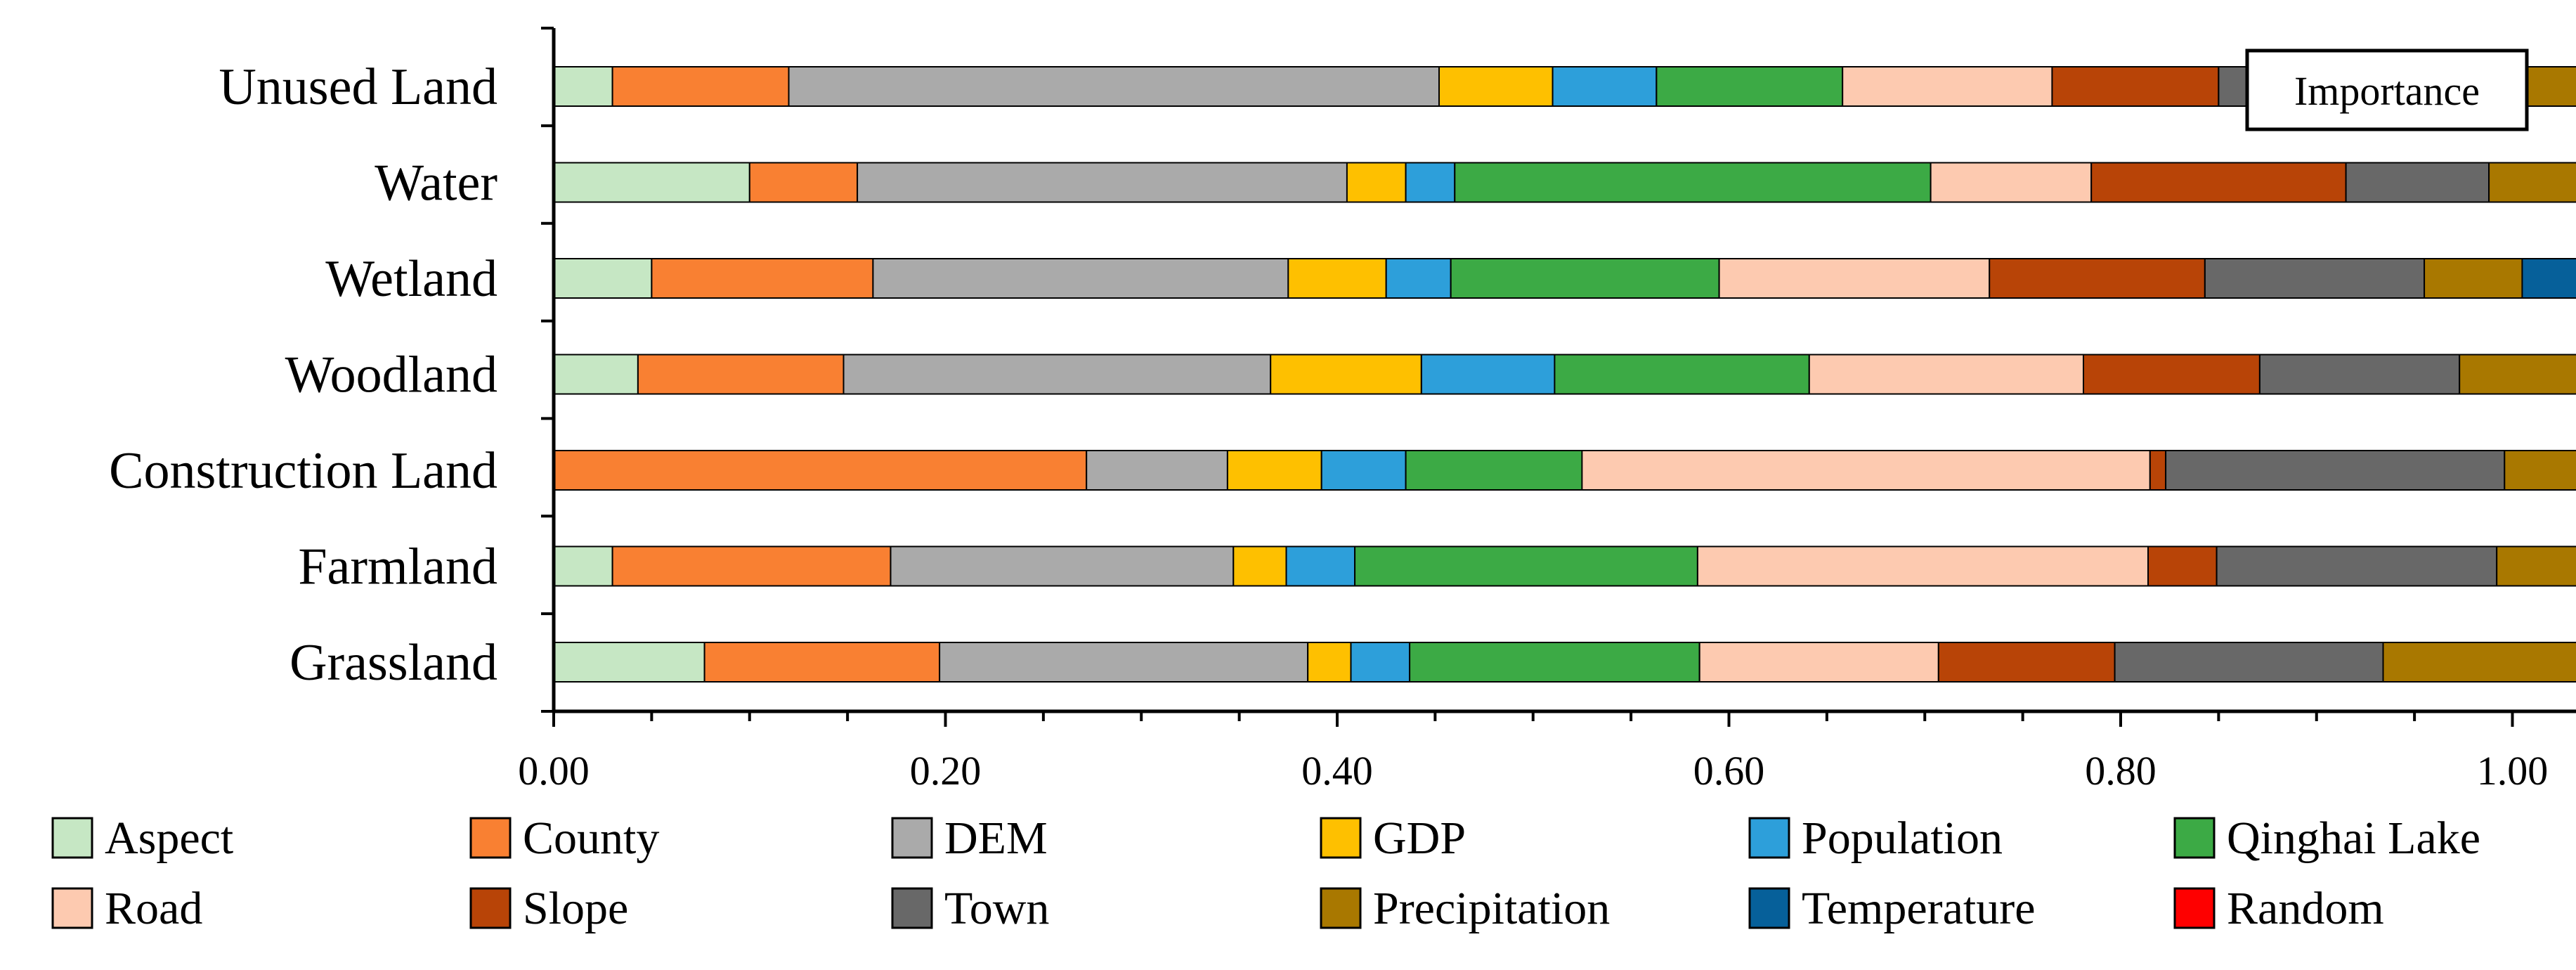 Image resolution: width=2576 pixels, height=970 pixels. I want to click on legend-label: DEM, so click(996, 838).